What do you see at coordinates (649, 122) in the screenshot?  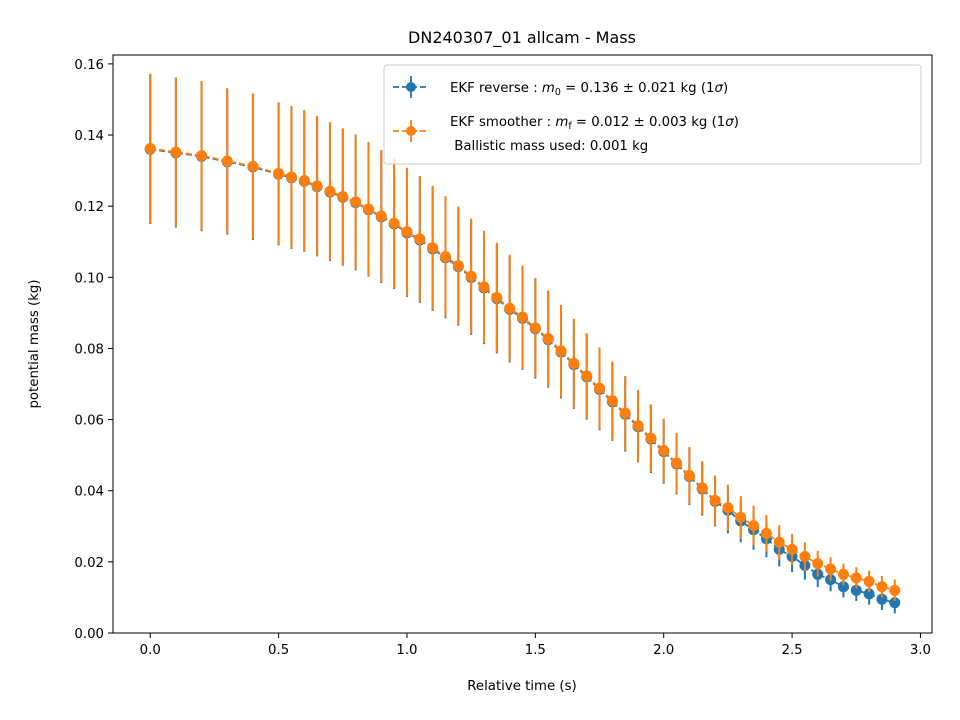 I see `legend-label-smoother-suffix: = 0.012 ± 0.003 kg (1` at bounding box center [649, 122].